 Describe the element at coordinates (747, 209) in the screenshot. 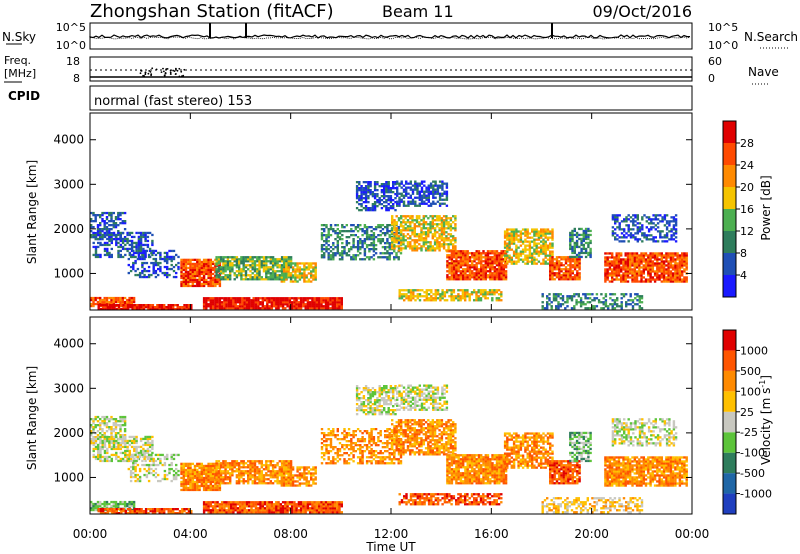

I see `colorbar-tick-label: 16` at that location.